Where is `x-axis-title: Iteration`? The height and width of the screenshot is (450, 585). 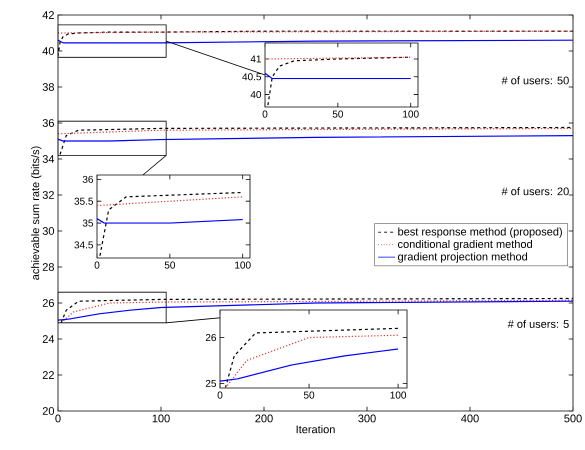 x-axis-title: Iteration is located at coordinates (315, 429).